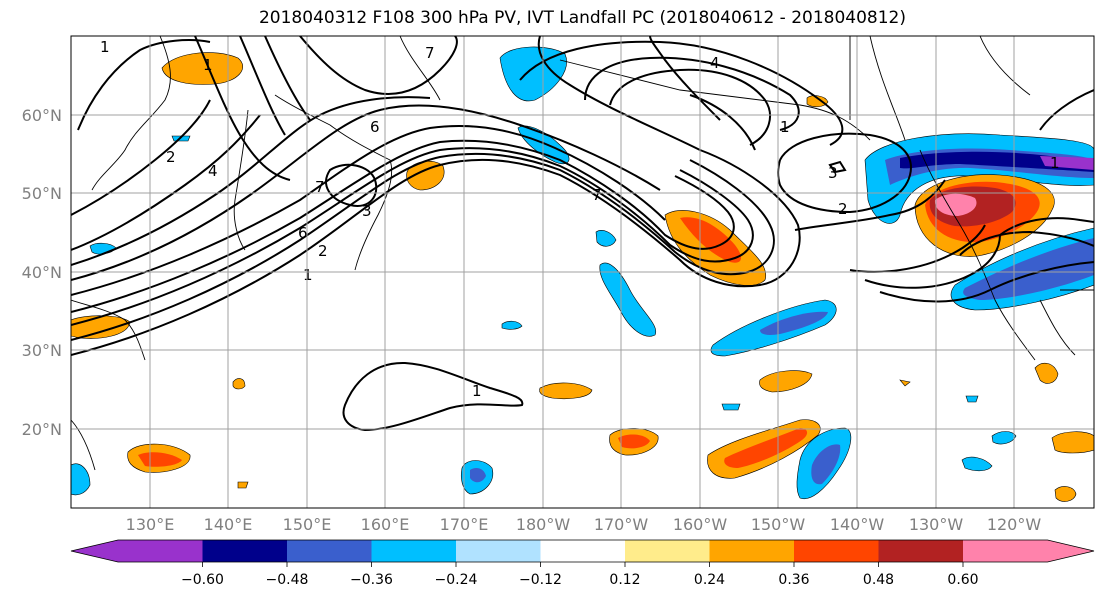 The height and width of the screenshot is (601, 1105). I want to click on latitude-labels: 60°N 50°N 40°N 30°N 20°N, so click(42, 272).